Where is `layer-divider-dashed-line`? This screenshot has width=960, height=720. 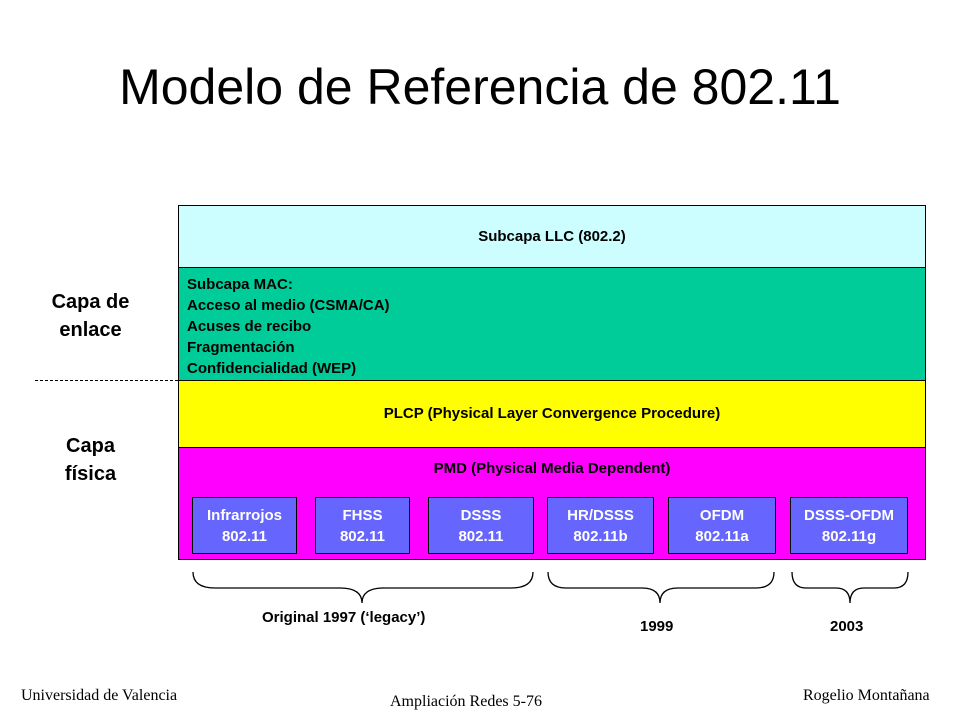 layer-divider-dashed-line is located at coordinates (106, 380).